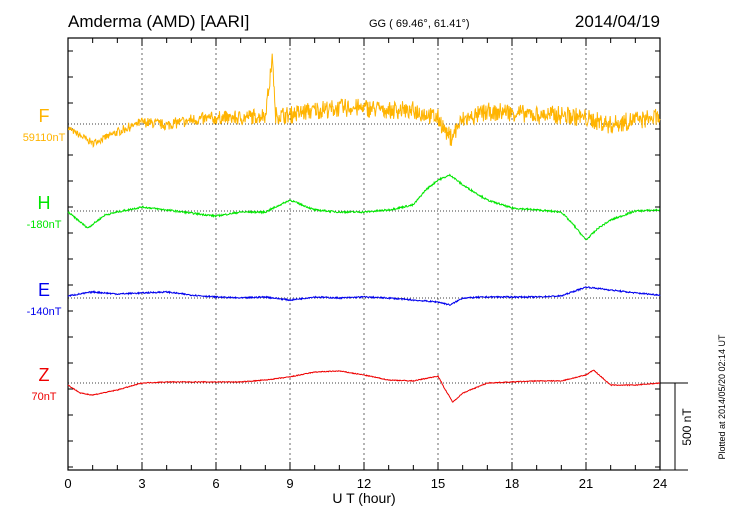  I want to click on series-name-E: E, so click(44, 290).